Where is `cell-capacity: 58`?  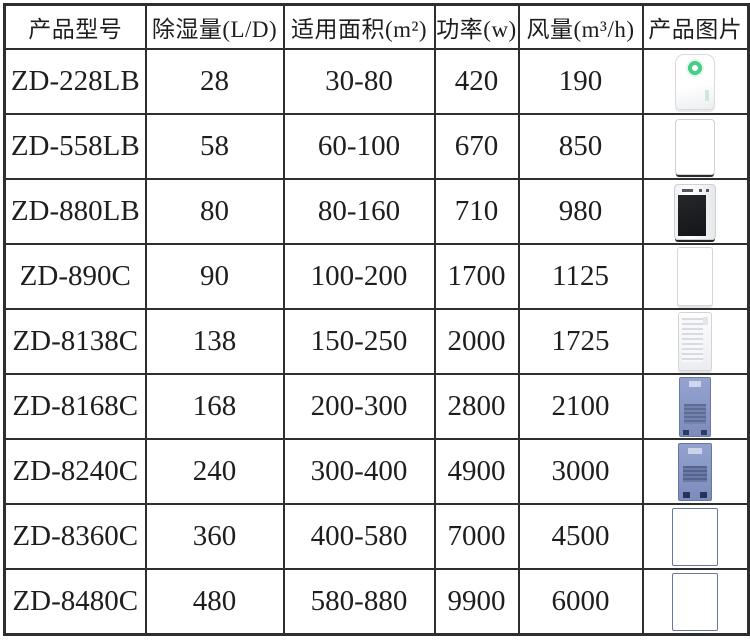
cell-capacity: 58 is located at coordinates (214, 146).